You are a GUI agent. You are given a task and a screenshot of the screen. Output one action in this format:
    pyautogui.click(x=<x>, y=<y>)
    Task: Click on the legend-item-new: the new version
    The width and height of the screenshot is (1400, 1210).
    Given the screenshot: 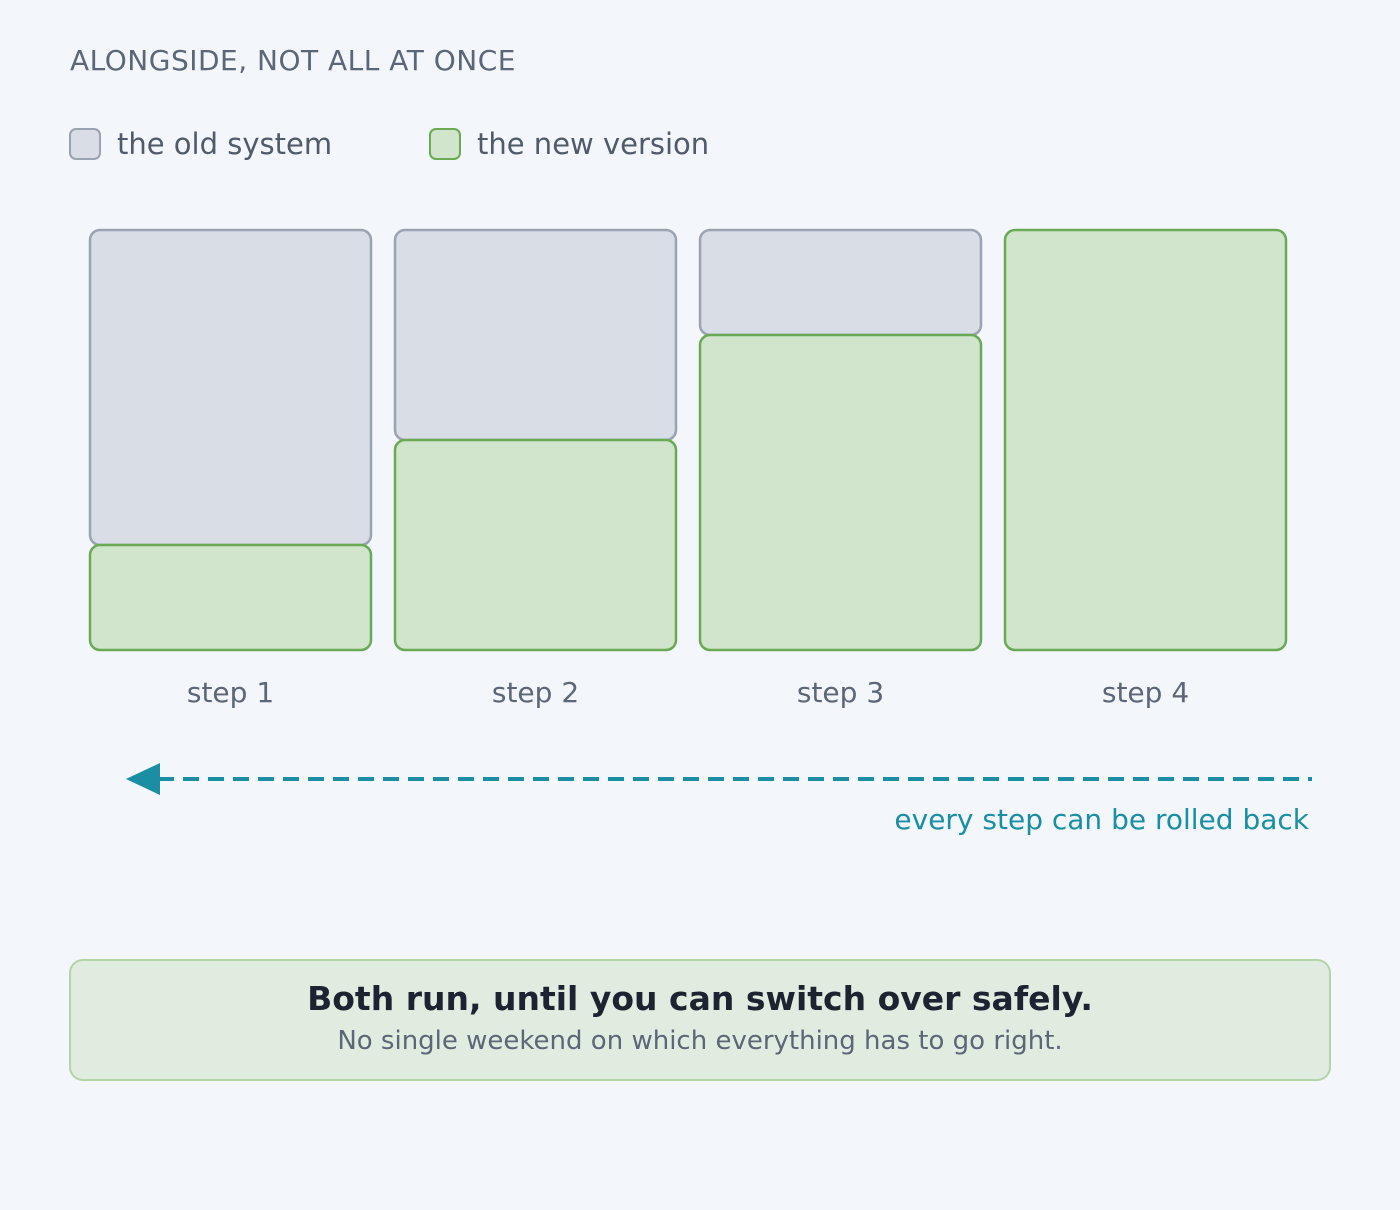 What is the action you would take?
    pyautogui.click(x=569, y=144)
    